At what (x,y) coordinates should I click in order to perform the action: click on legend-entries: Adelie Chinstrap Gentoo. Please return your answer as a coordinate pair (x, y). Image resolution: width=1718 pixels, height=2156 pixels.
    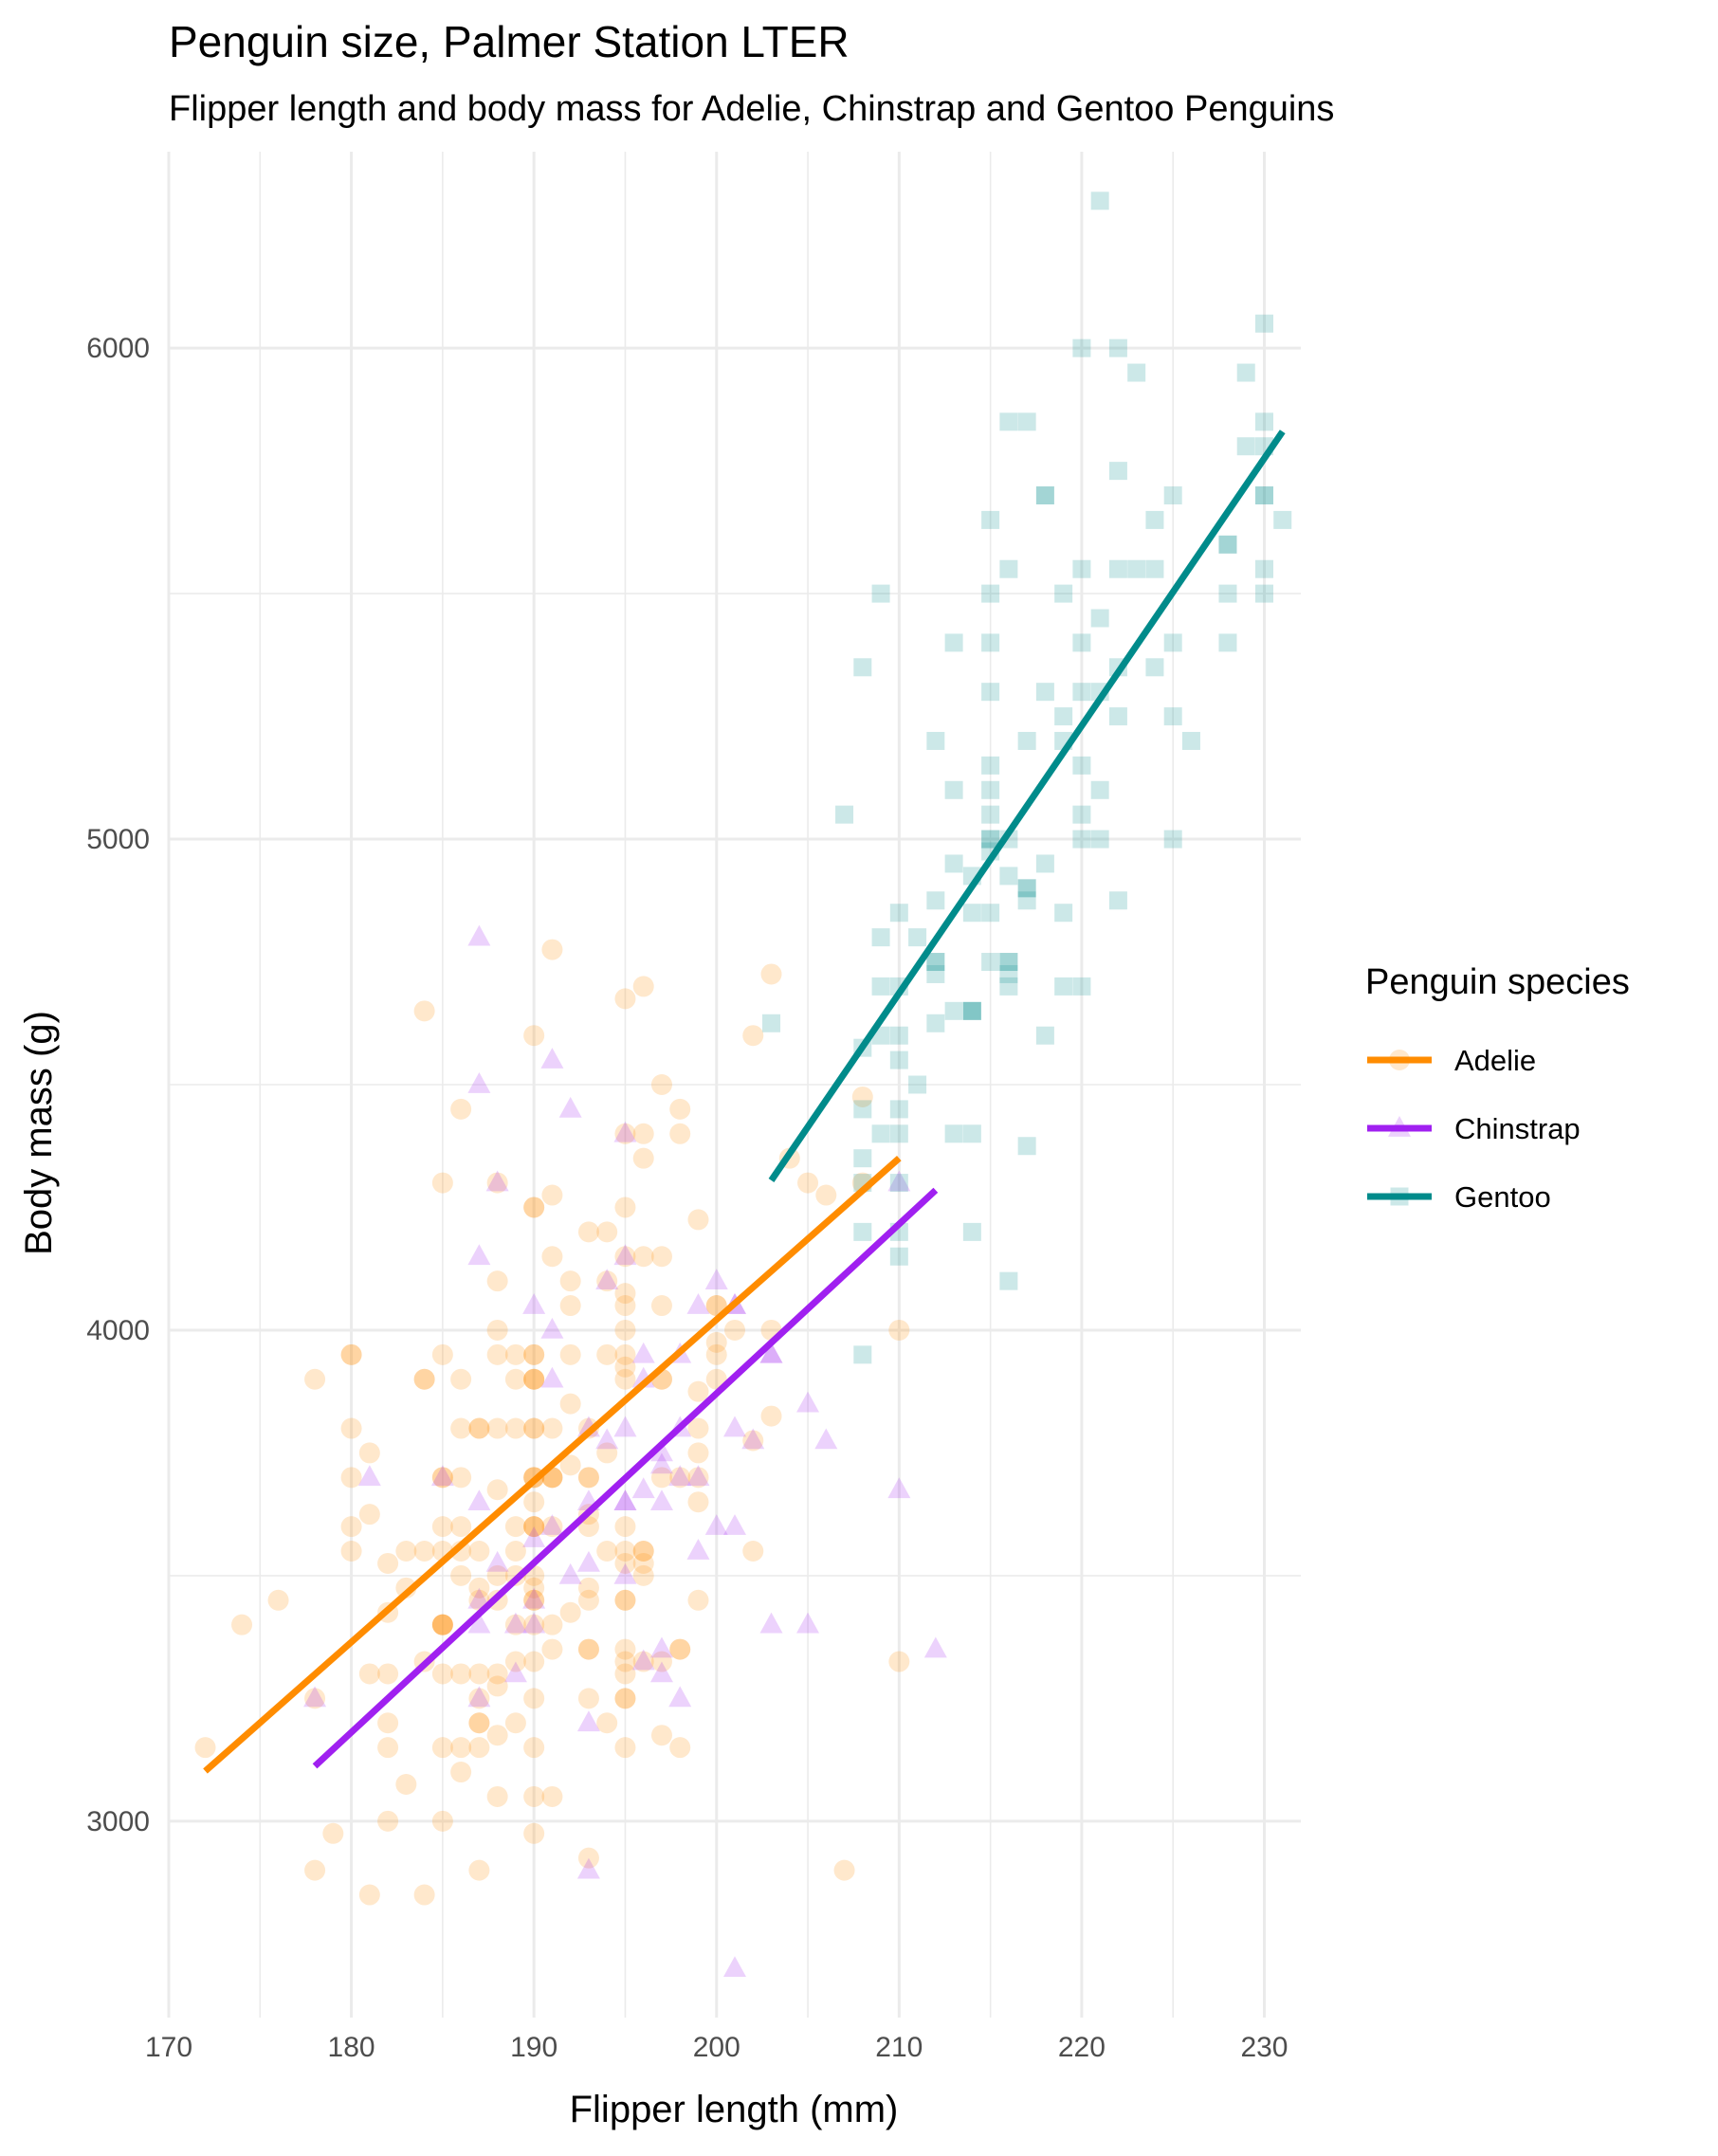
    Looking at the image, I should click on (1474, 1129).